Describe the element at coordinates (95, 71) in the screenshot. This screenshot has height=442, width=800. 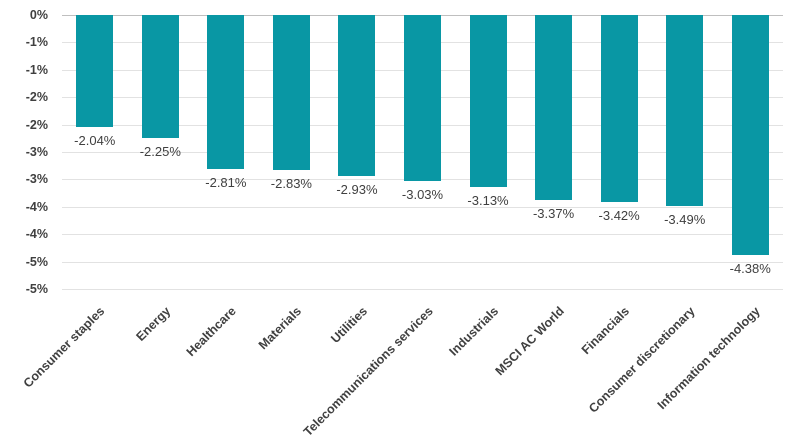
I see `bar-consumer-staples` at that location.